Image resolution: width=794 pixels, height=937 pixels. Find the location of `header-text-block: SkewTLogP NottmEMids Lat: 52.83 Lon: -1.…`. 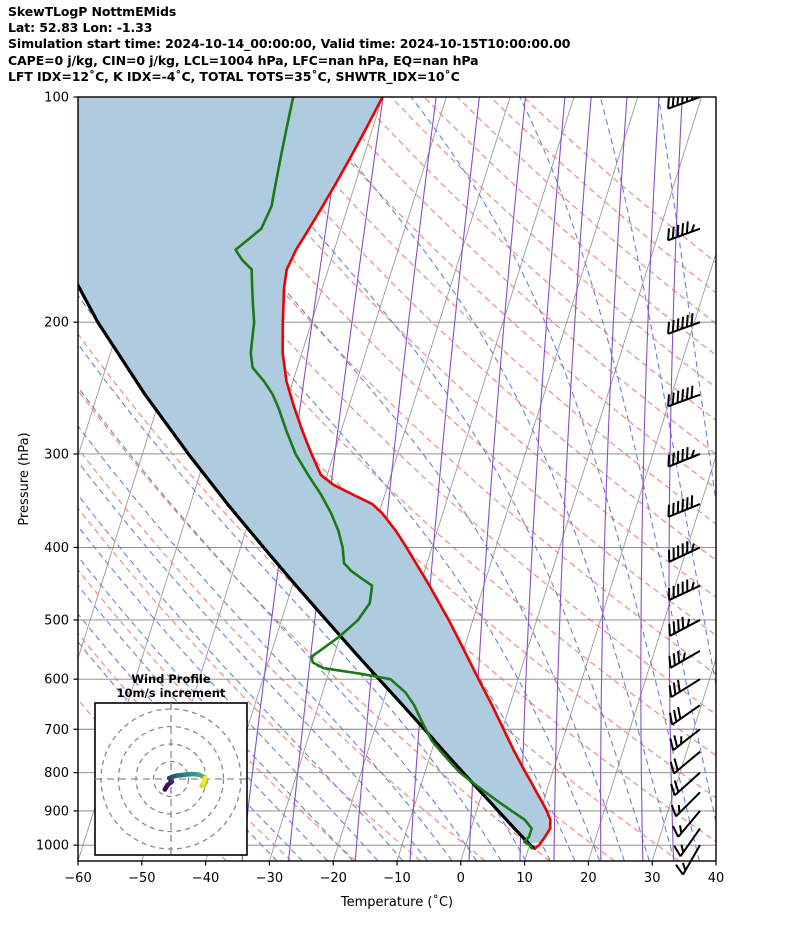

header-text-block: SkewTLogP NottmEMids Lat: 52.83 Lon: -1.… is located at coordinates (398, 44).